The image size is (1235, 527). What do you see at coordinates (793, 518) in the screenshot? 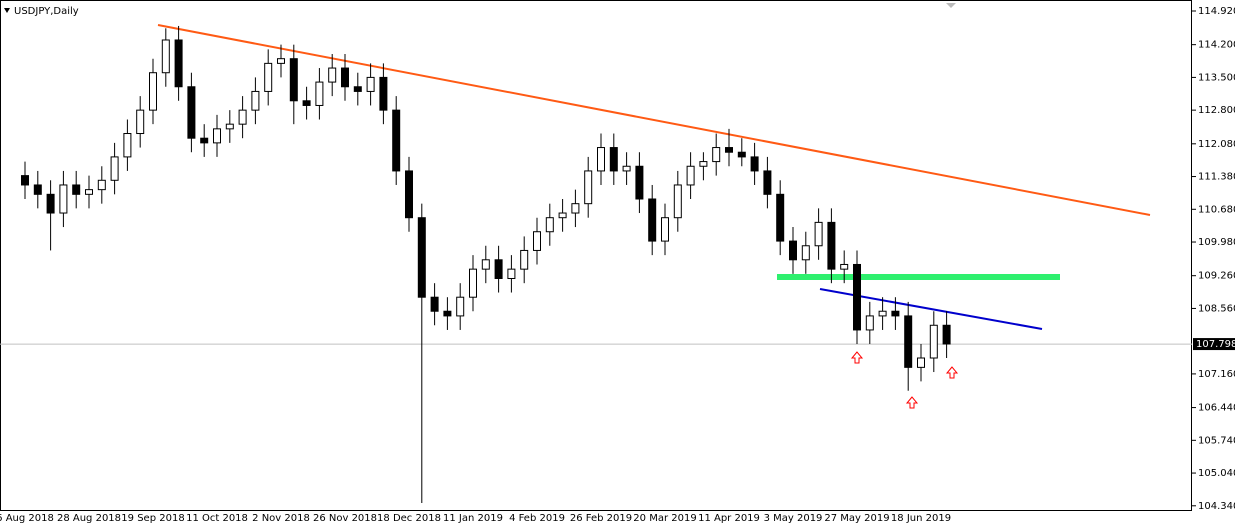
I see `x-tick-label: 3 May 2019` at bounding box center [793, 518].